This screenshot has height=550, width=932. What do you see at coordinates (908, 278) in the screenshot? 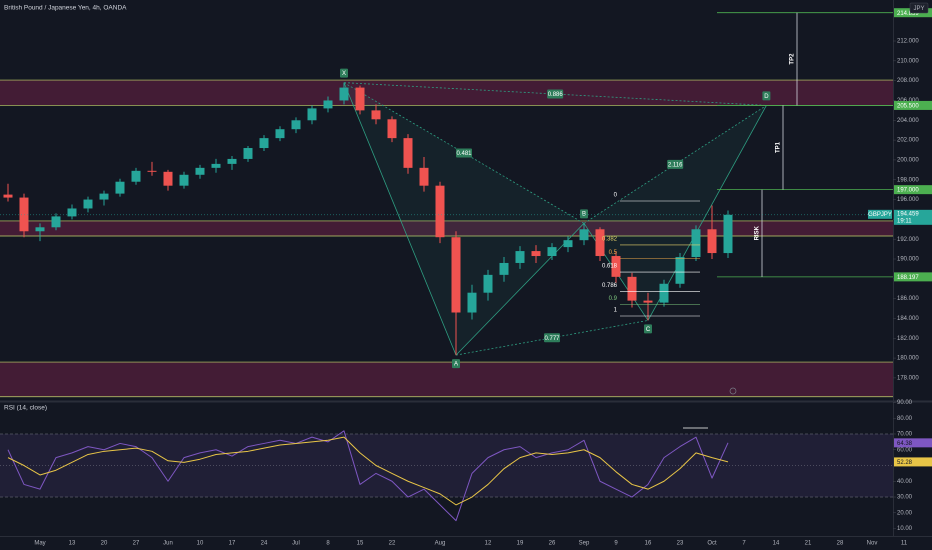
I see `level-label: 188.197` at bounding box center [908, 278].